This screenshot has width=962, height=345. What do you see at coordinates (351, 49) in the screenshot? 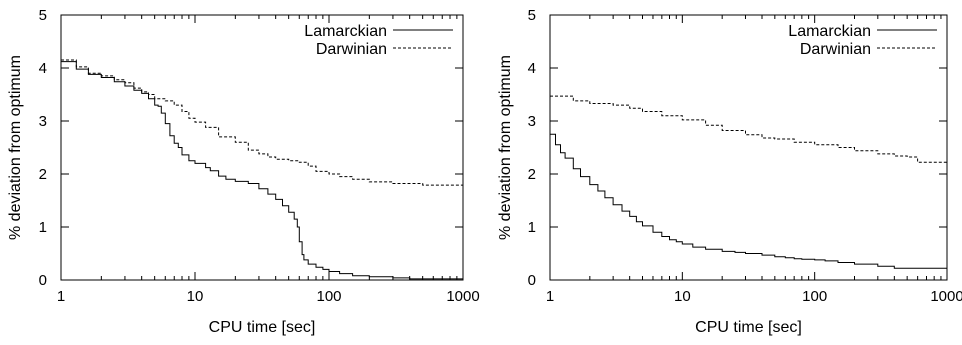
I see `chart-1-legend-label-darwinian: Darwinian` at bounding box center [351, 49].